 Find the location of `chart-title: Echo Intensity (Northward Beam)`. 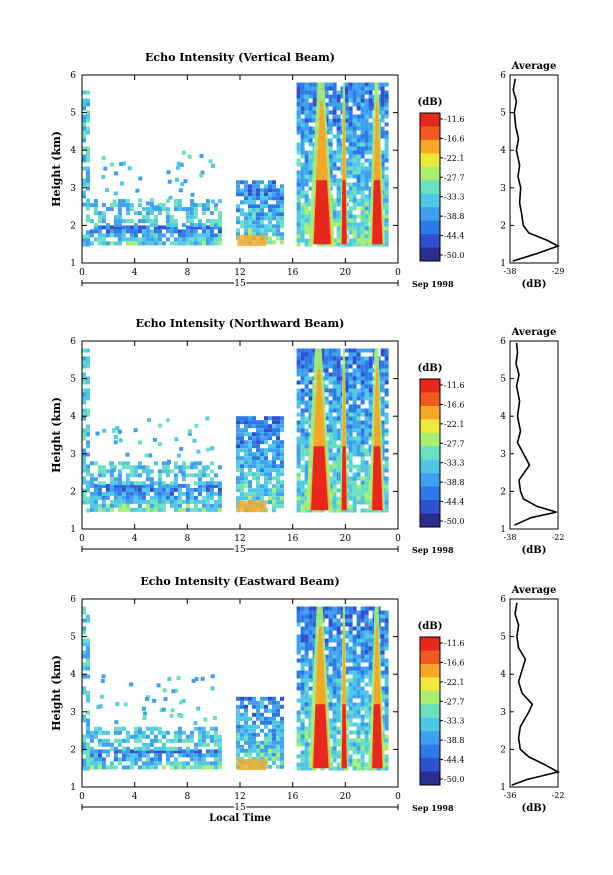

chart-title: Echo Intensity (Northward Beam) is located at coordinates (240, 323).